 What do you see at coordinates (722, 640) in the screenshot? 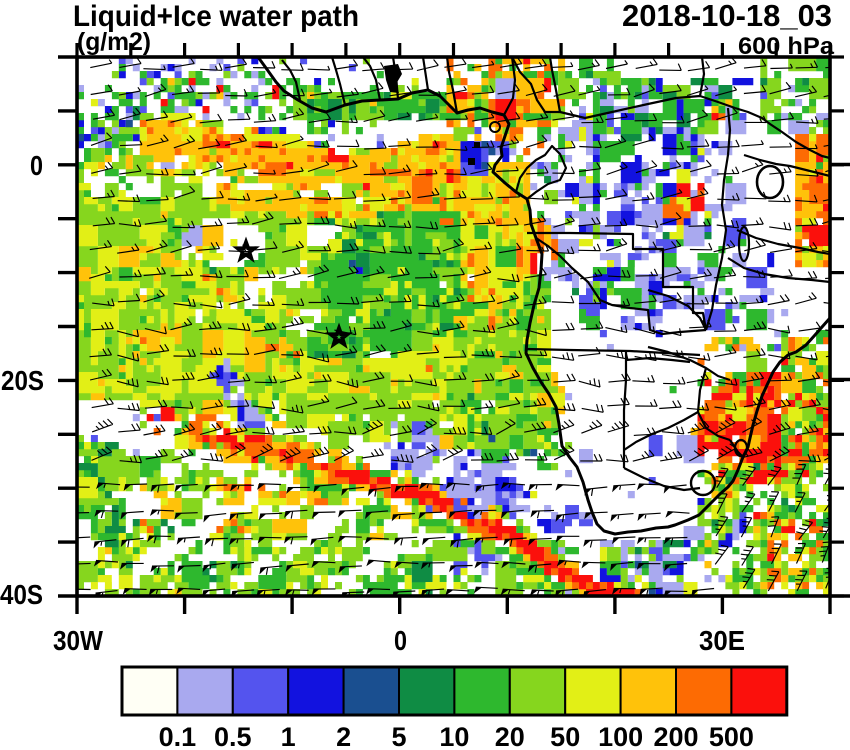
I see `svg-text: 30E` at bounding box center [722, 640].